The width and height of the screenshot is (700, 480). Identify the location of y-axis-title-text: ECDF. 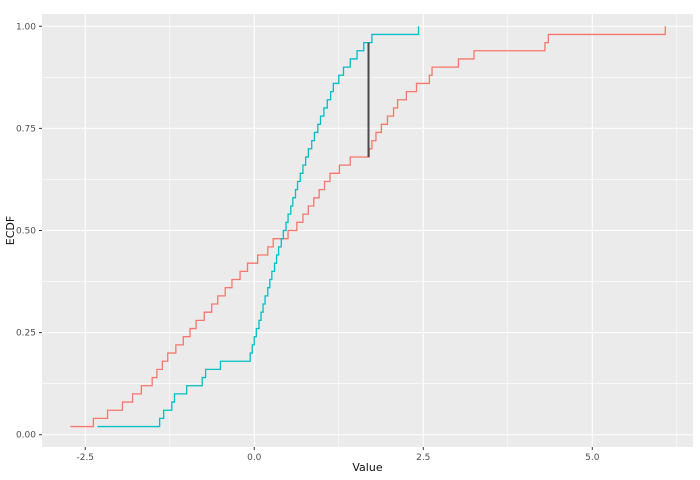
(11, 230).